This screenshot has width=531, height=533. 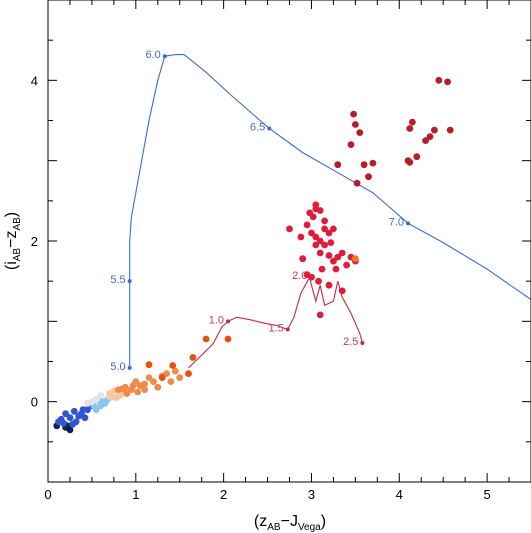 I want to click on track-marker-label: 1.5, so click(x=275, y=328).